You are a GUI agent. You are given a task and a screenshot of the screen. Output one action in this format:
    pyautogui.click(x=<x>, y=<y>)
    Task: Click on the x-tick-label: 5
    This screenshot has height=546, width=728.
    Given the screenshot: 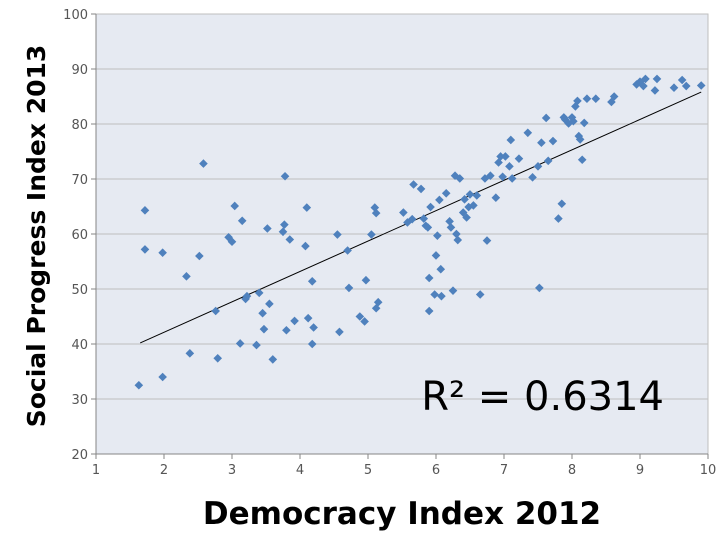 What is the action you would take?
    pyautogui.click(x=368, y=470)
    